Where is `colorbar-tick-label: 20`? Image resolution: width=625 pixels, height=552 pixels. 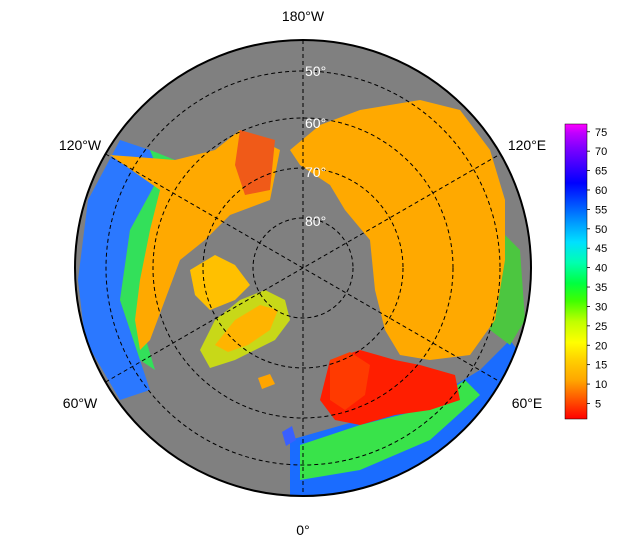 colorbar-tick-label: 20 is located at coordinates (601, 346).